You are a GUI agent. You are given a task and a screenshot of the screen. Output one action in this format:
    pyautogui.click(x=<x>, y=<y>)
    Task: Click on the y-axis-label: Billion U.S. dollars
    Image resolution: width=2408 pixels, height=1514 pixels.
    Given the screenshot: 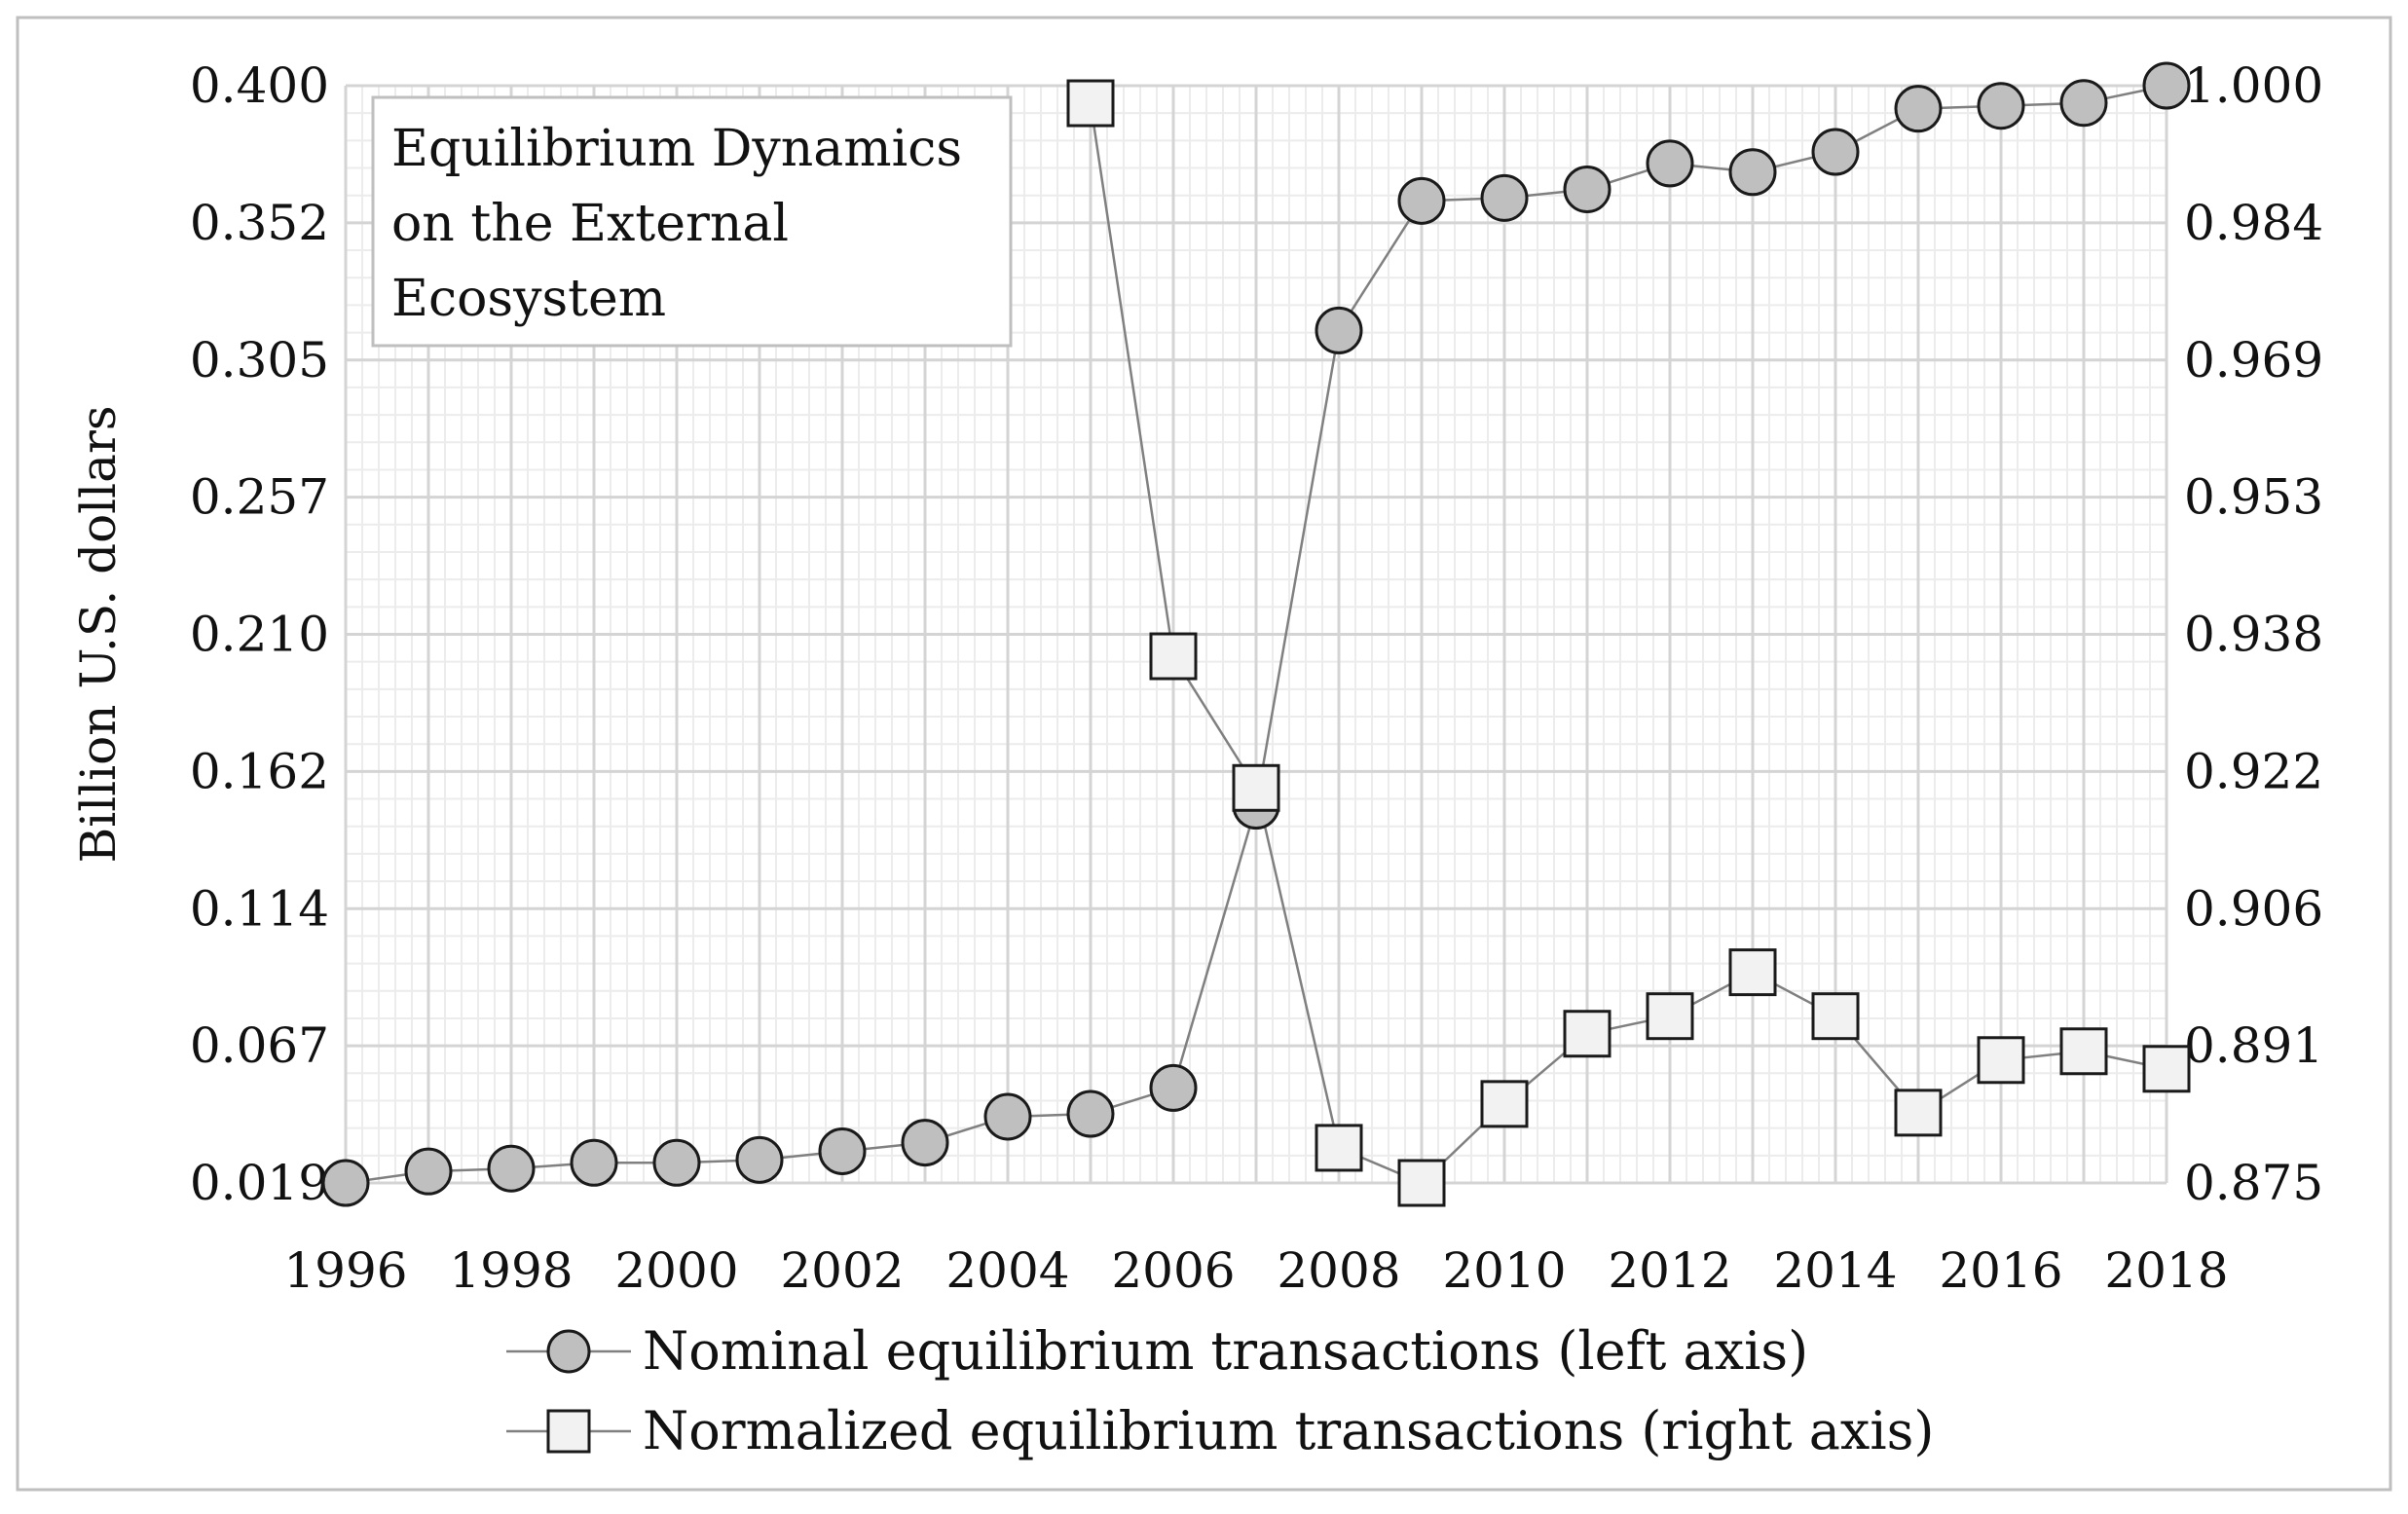 What is the action you would take?
    pyautogui.click(x=98, y=634)
    